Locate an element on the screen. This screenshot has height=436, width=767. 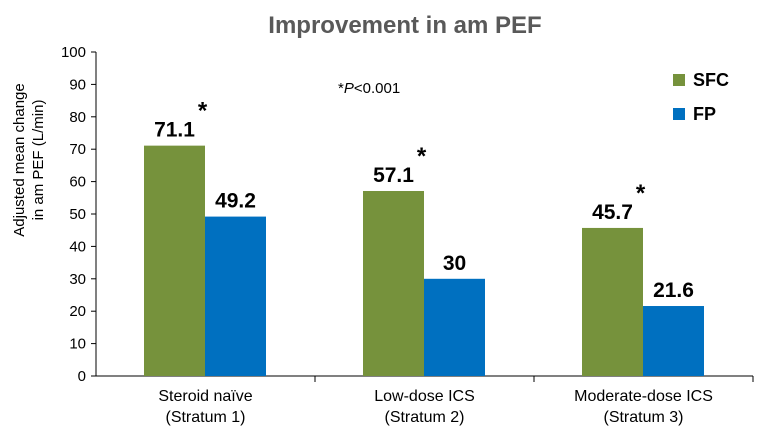
legend-swatch-sfc is located at coordinates (679, 80).